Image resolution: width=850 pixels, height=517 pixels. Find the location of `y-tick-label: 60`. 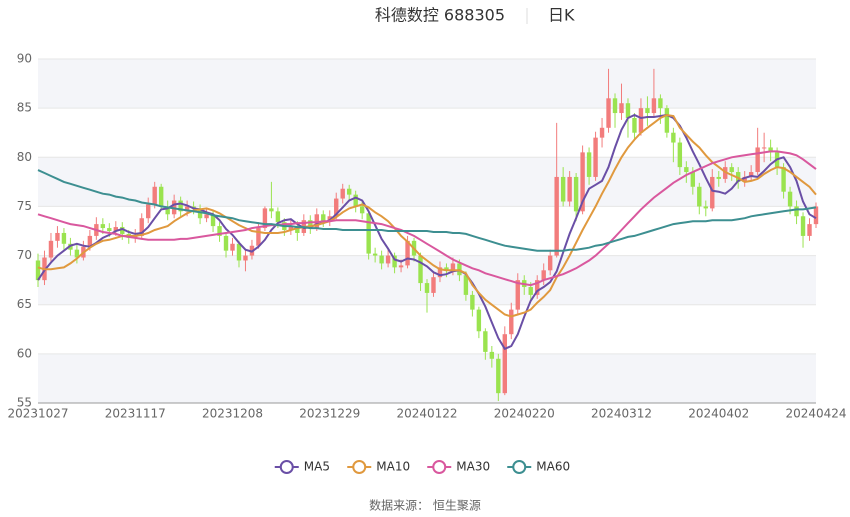

y-tick-label: 60 is located at coordinates (24, 353).